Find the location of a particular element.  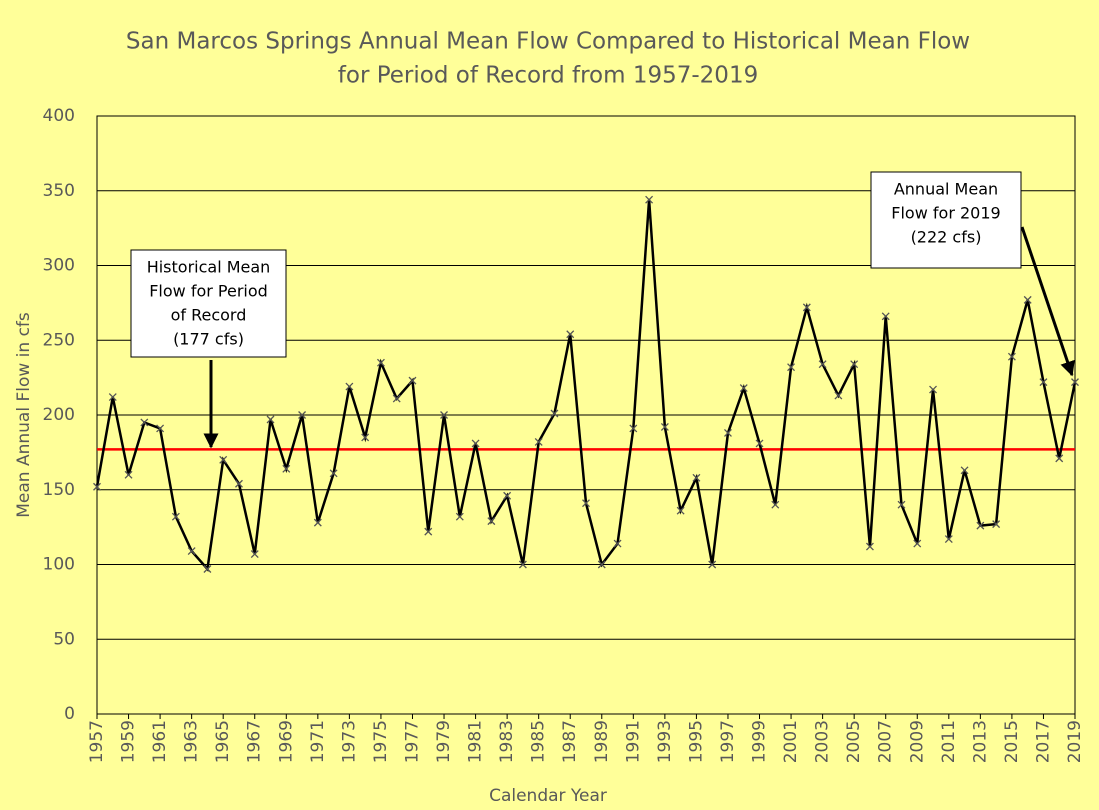

x-tick-label: 1973 is located at coordinates (349, 741).